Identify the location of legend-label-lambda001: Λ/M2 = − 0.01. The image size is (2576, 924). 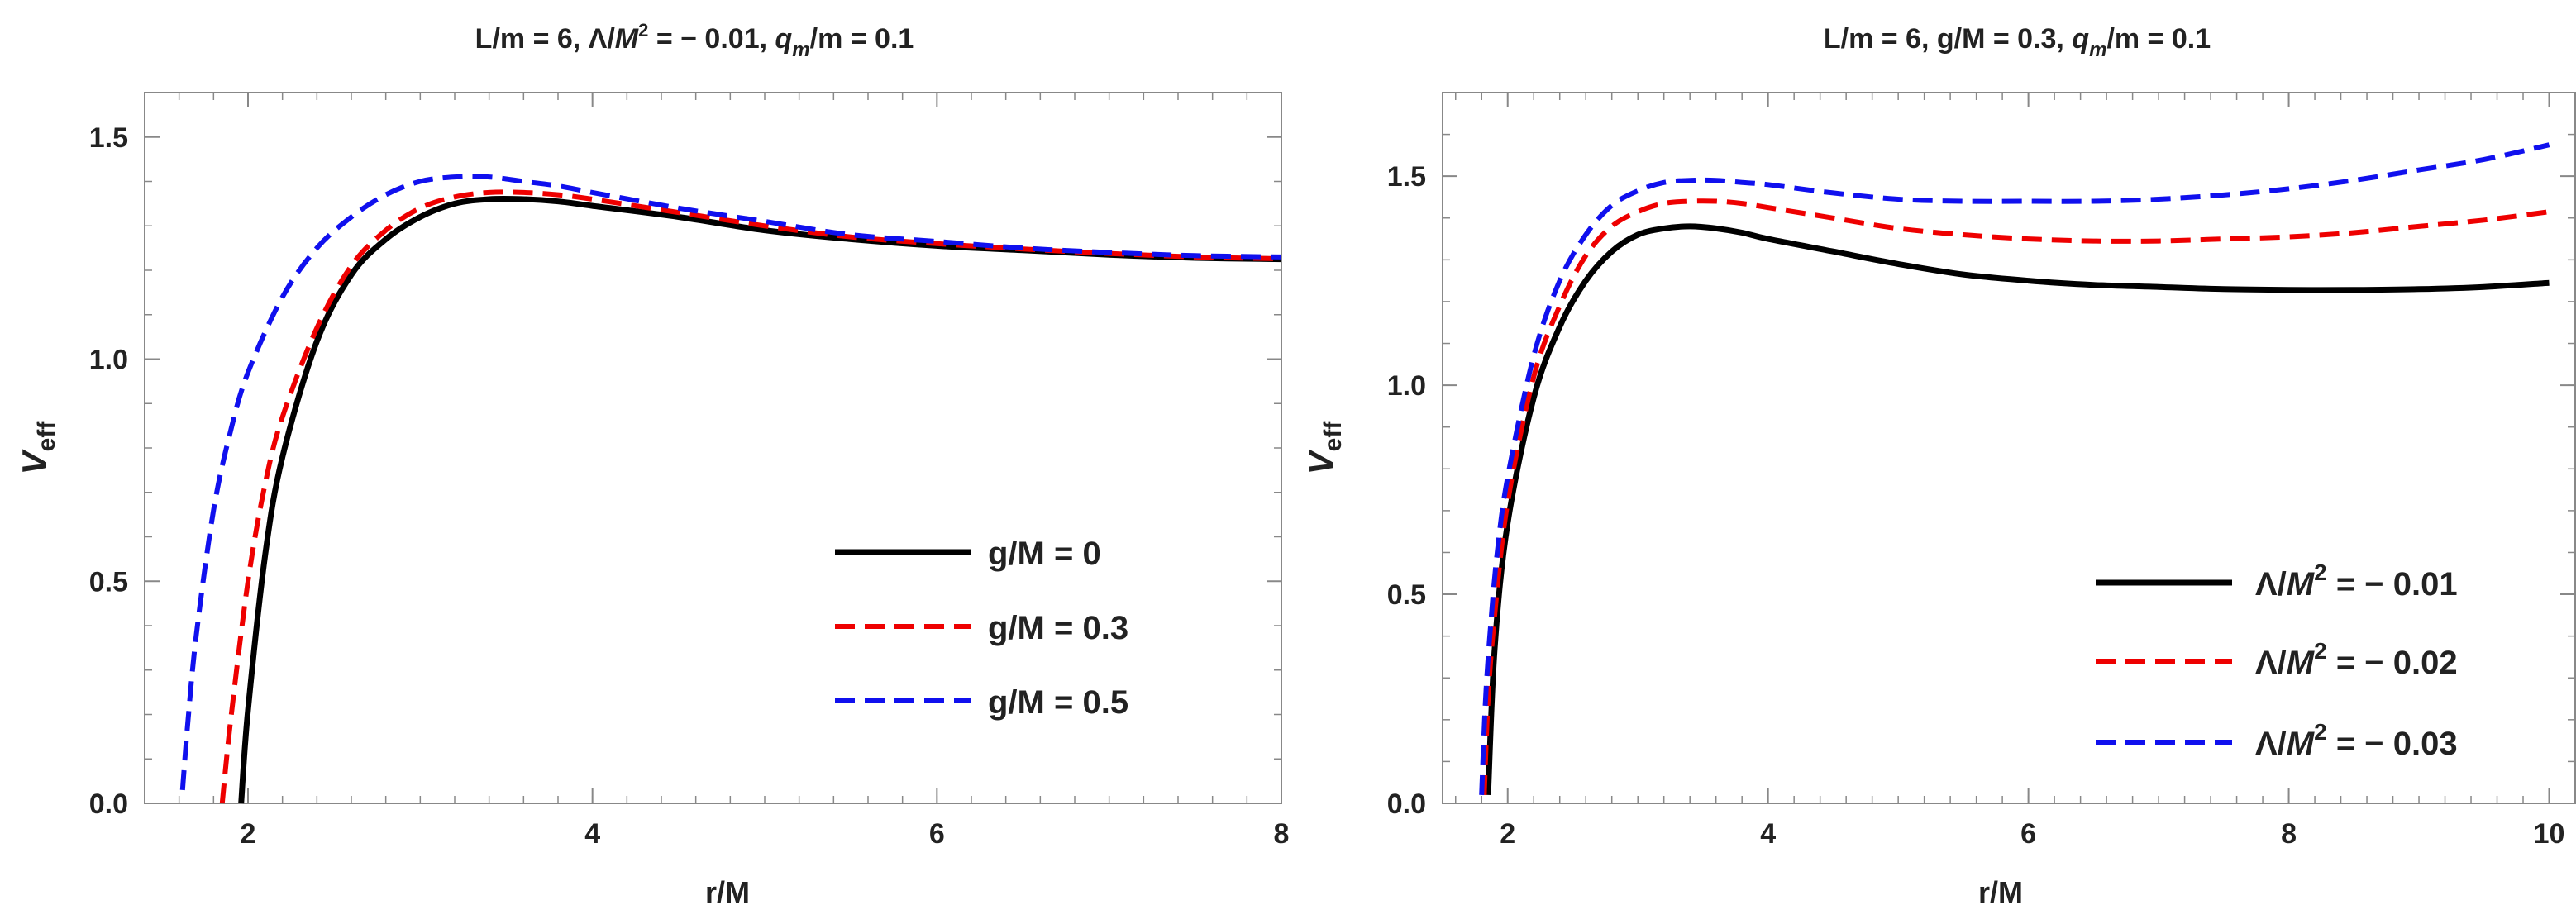
(2356, 581).